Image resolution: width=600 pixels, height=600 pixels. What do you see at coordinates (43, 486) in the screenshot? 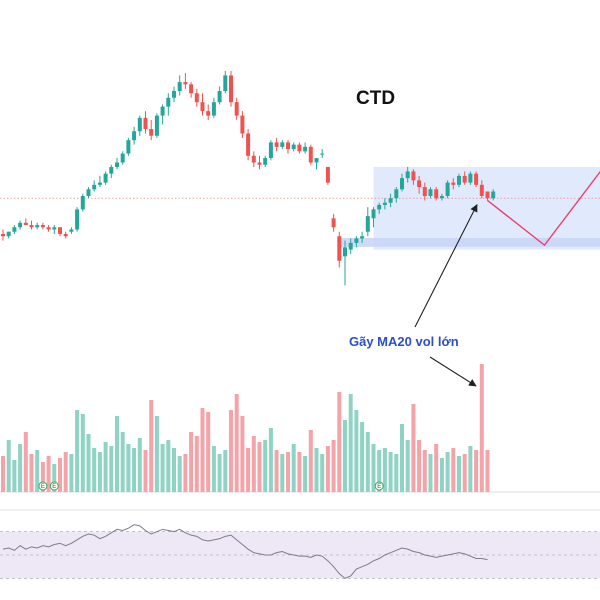
I see `event-marker` at bounding box center [43, 486].